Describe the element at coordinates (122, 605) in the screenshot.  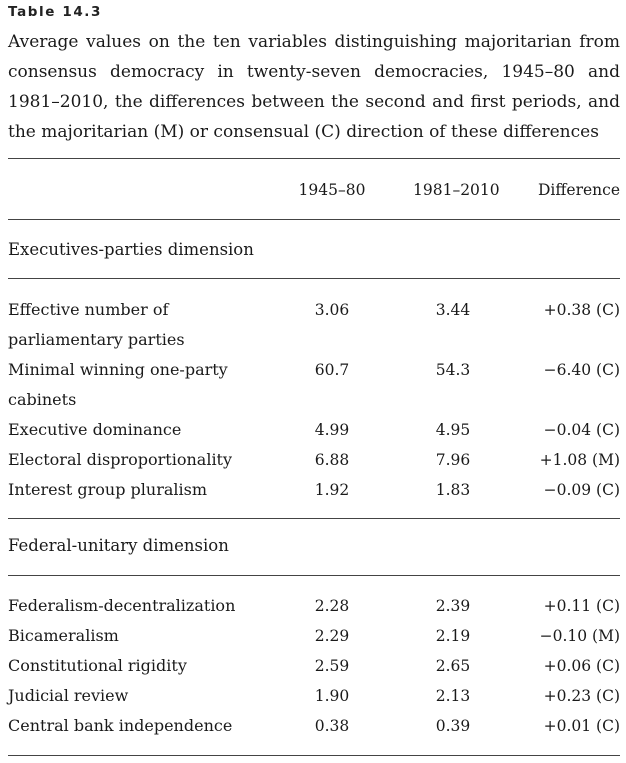
I see `row-label: Federalism-decentralization` at that location.